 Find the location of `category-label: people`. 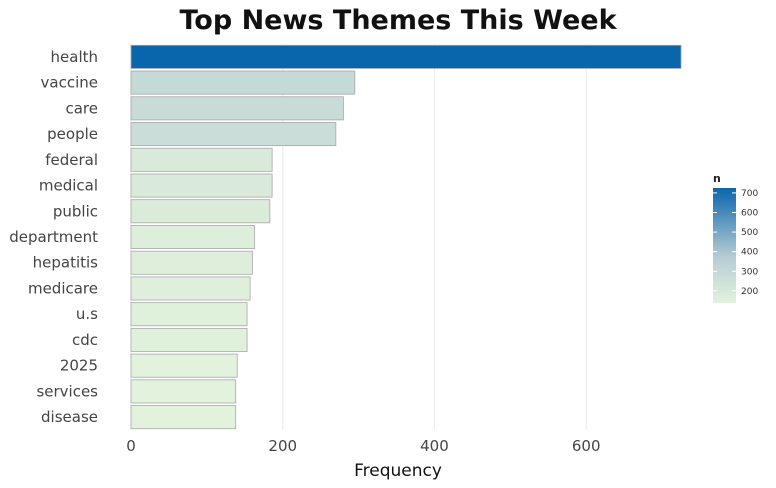

category-label: people is located at coordinates (72, 134).